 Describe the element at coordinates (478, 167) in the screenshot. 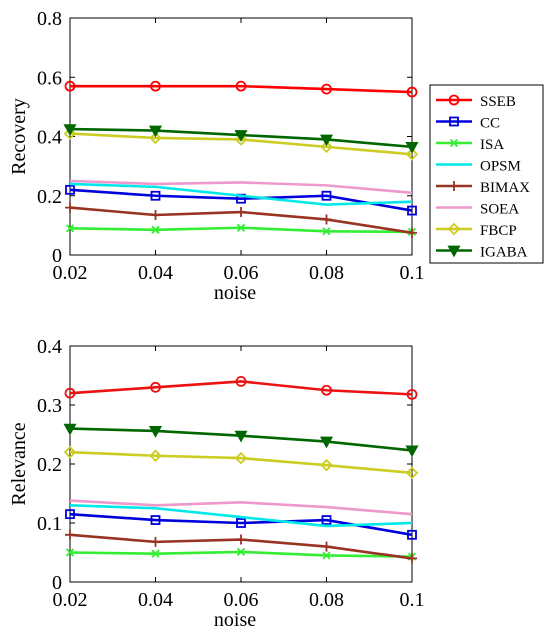

I see `legend-entry-opsm: OPSM` at that location.